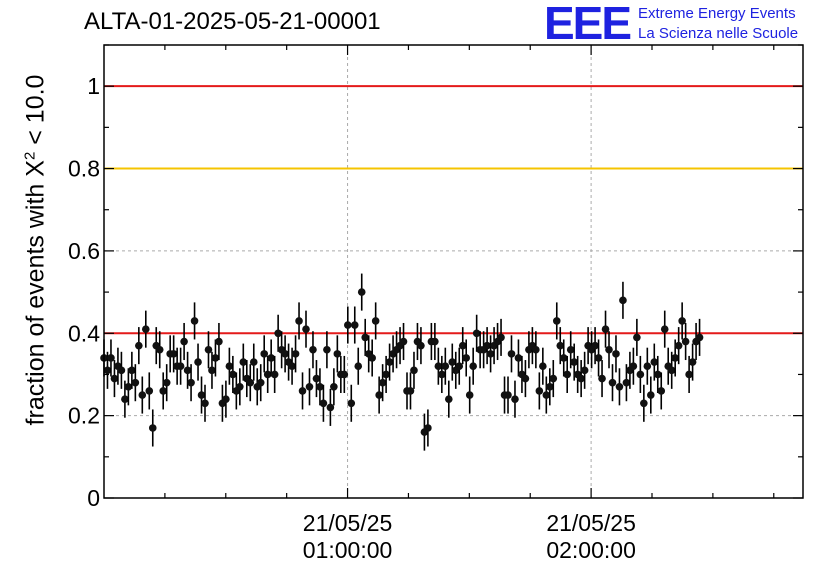  I want to click on y-tick-label: 0.4, so click(84, 333).